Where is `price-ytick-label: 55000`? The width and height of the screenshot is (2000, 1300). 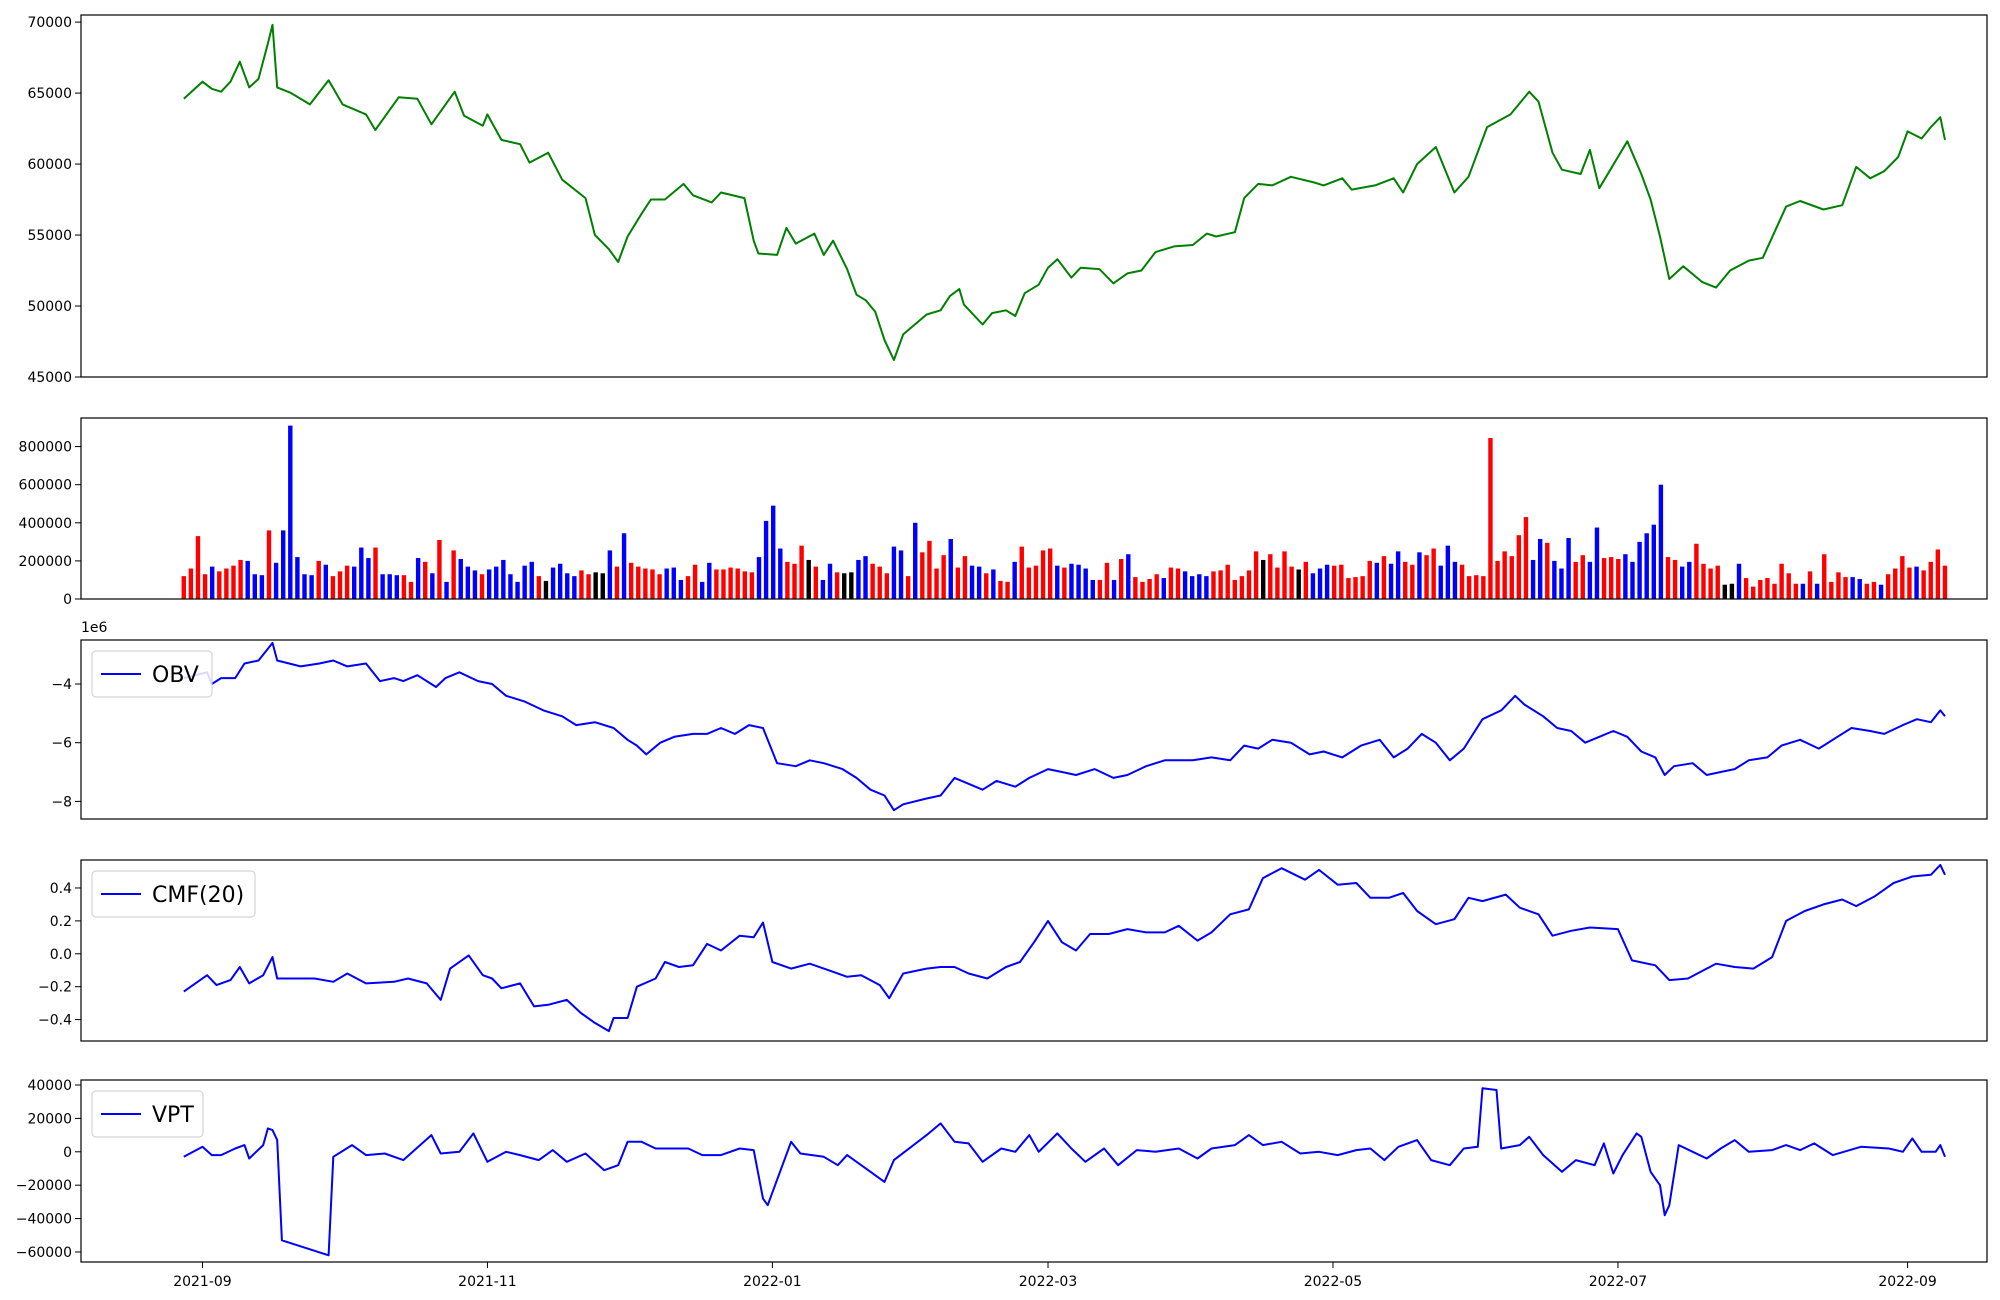 price-ytick-label: 55000 is located at coordinates (49, 236).